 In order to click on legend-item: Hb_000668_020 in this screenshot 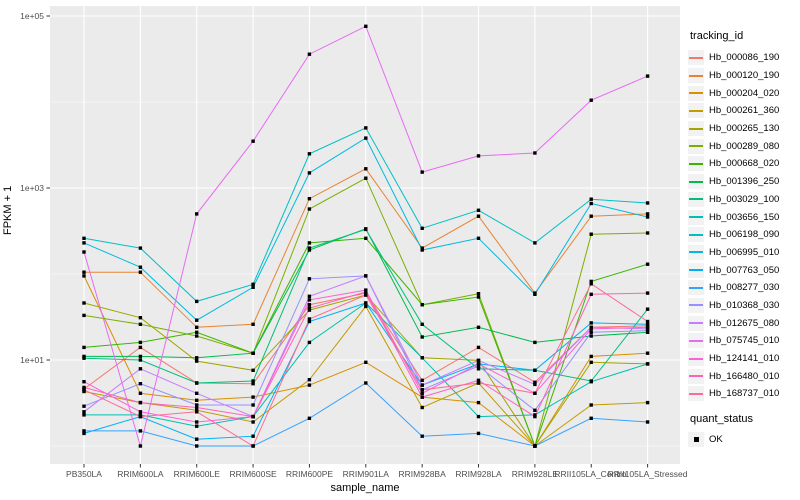, I will do `click(744, 164)`.